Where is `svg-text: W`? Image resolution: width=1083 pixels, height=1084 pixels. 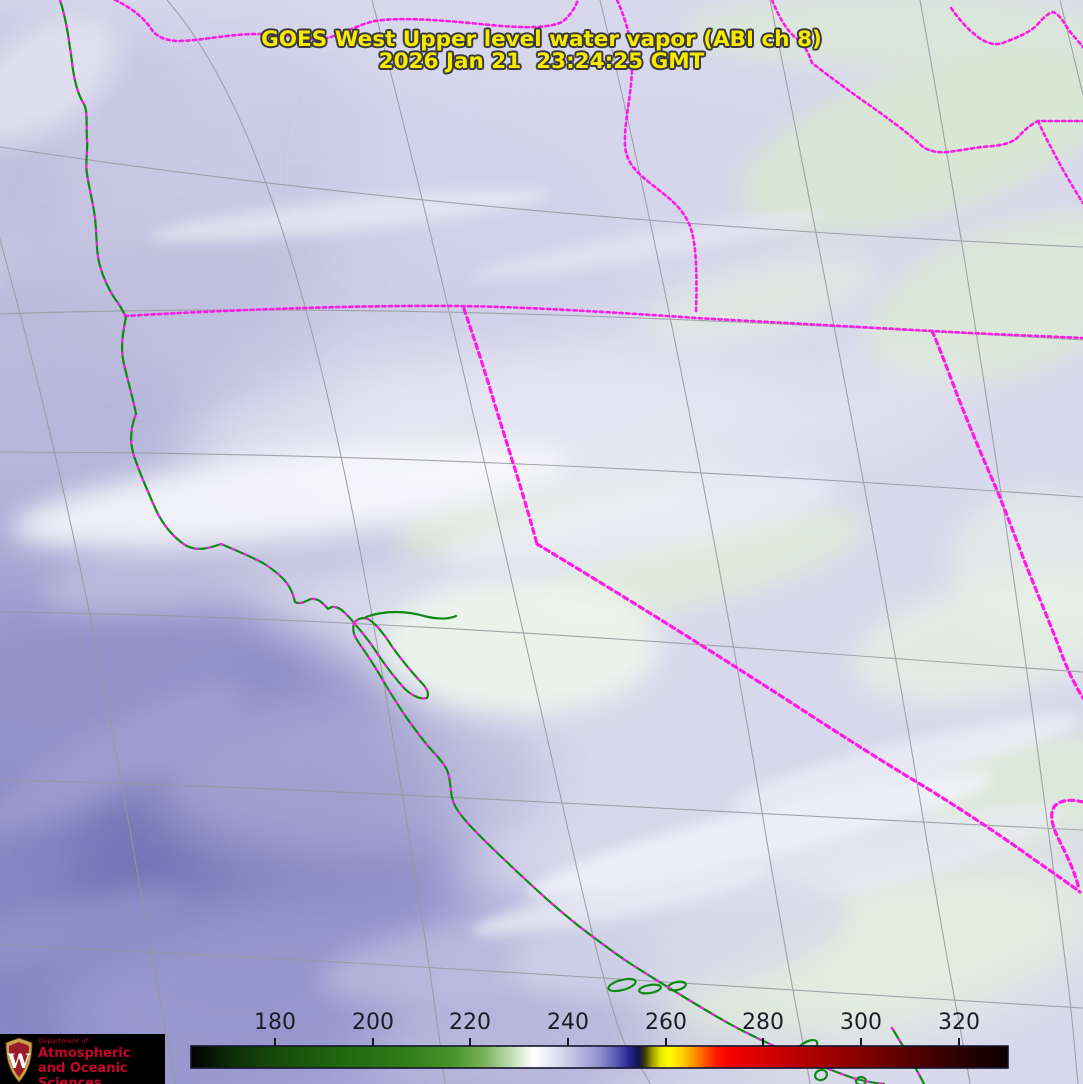
svg-text: W is located at coordinates (19, 1061).